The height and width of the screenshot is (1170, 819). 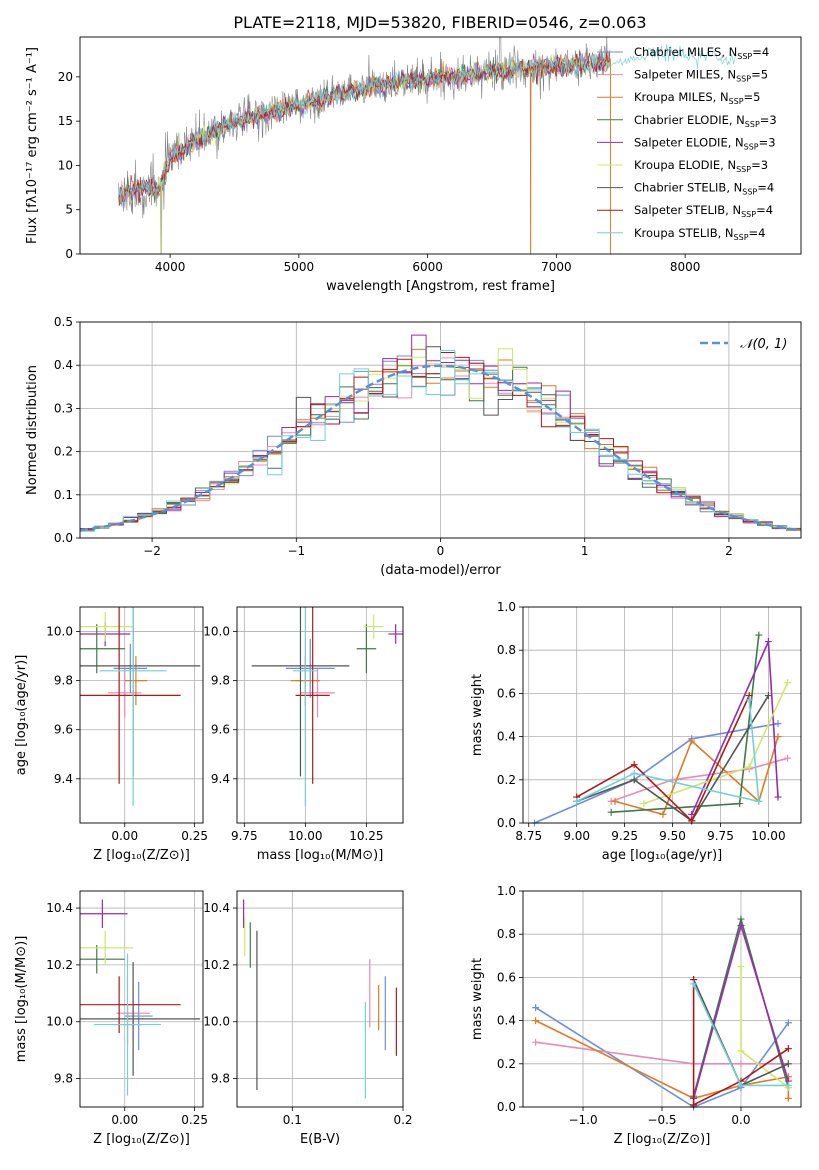 What do you see at coordinates (320, 855) in the screenshot?
I see `x-axis-label: mass [log₁₀(M/M⊙)]` at bounding box center [320, 855].